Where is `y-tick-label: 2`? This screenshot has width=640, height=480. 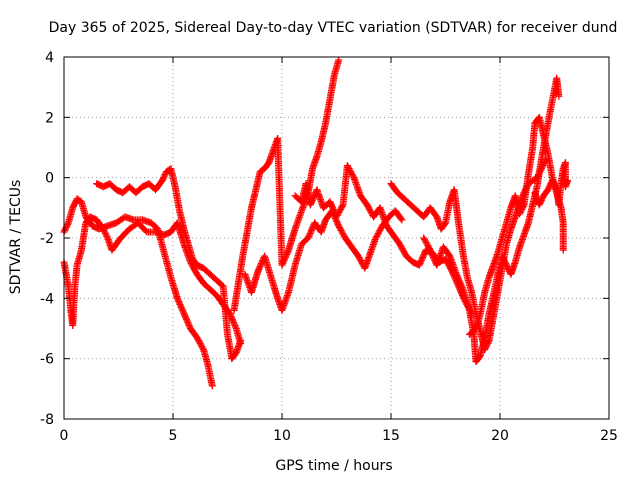 y-tick-label: 2 is located at coordinates (49, 118).